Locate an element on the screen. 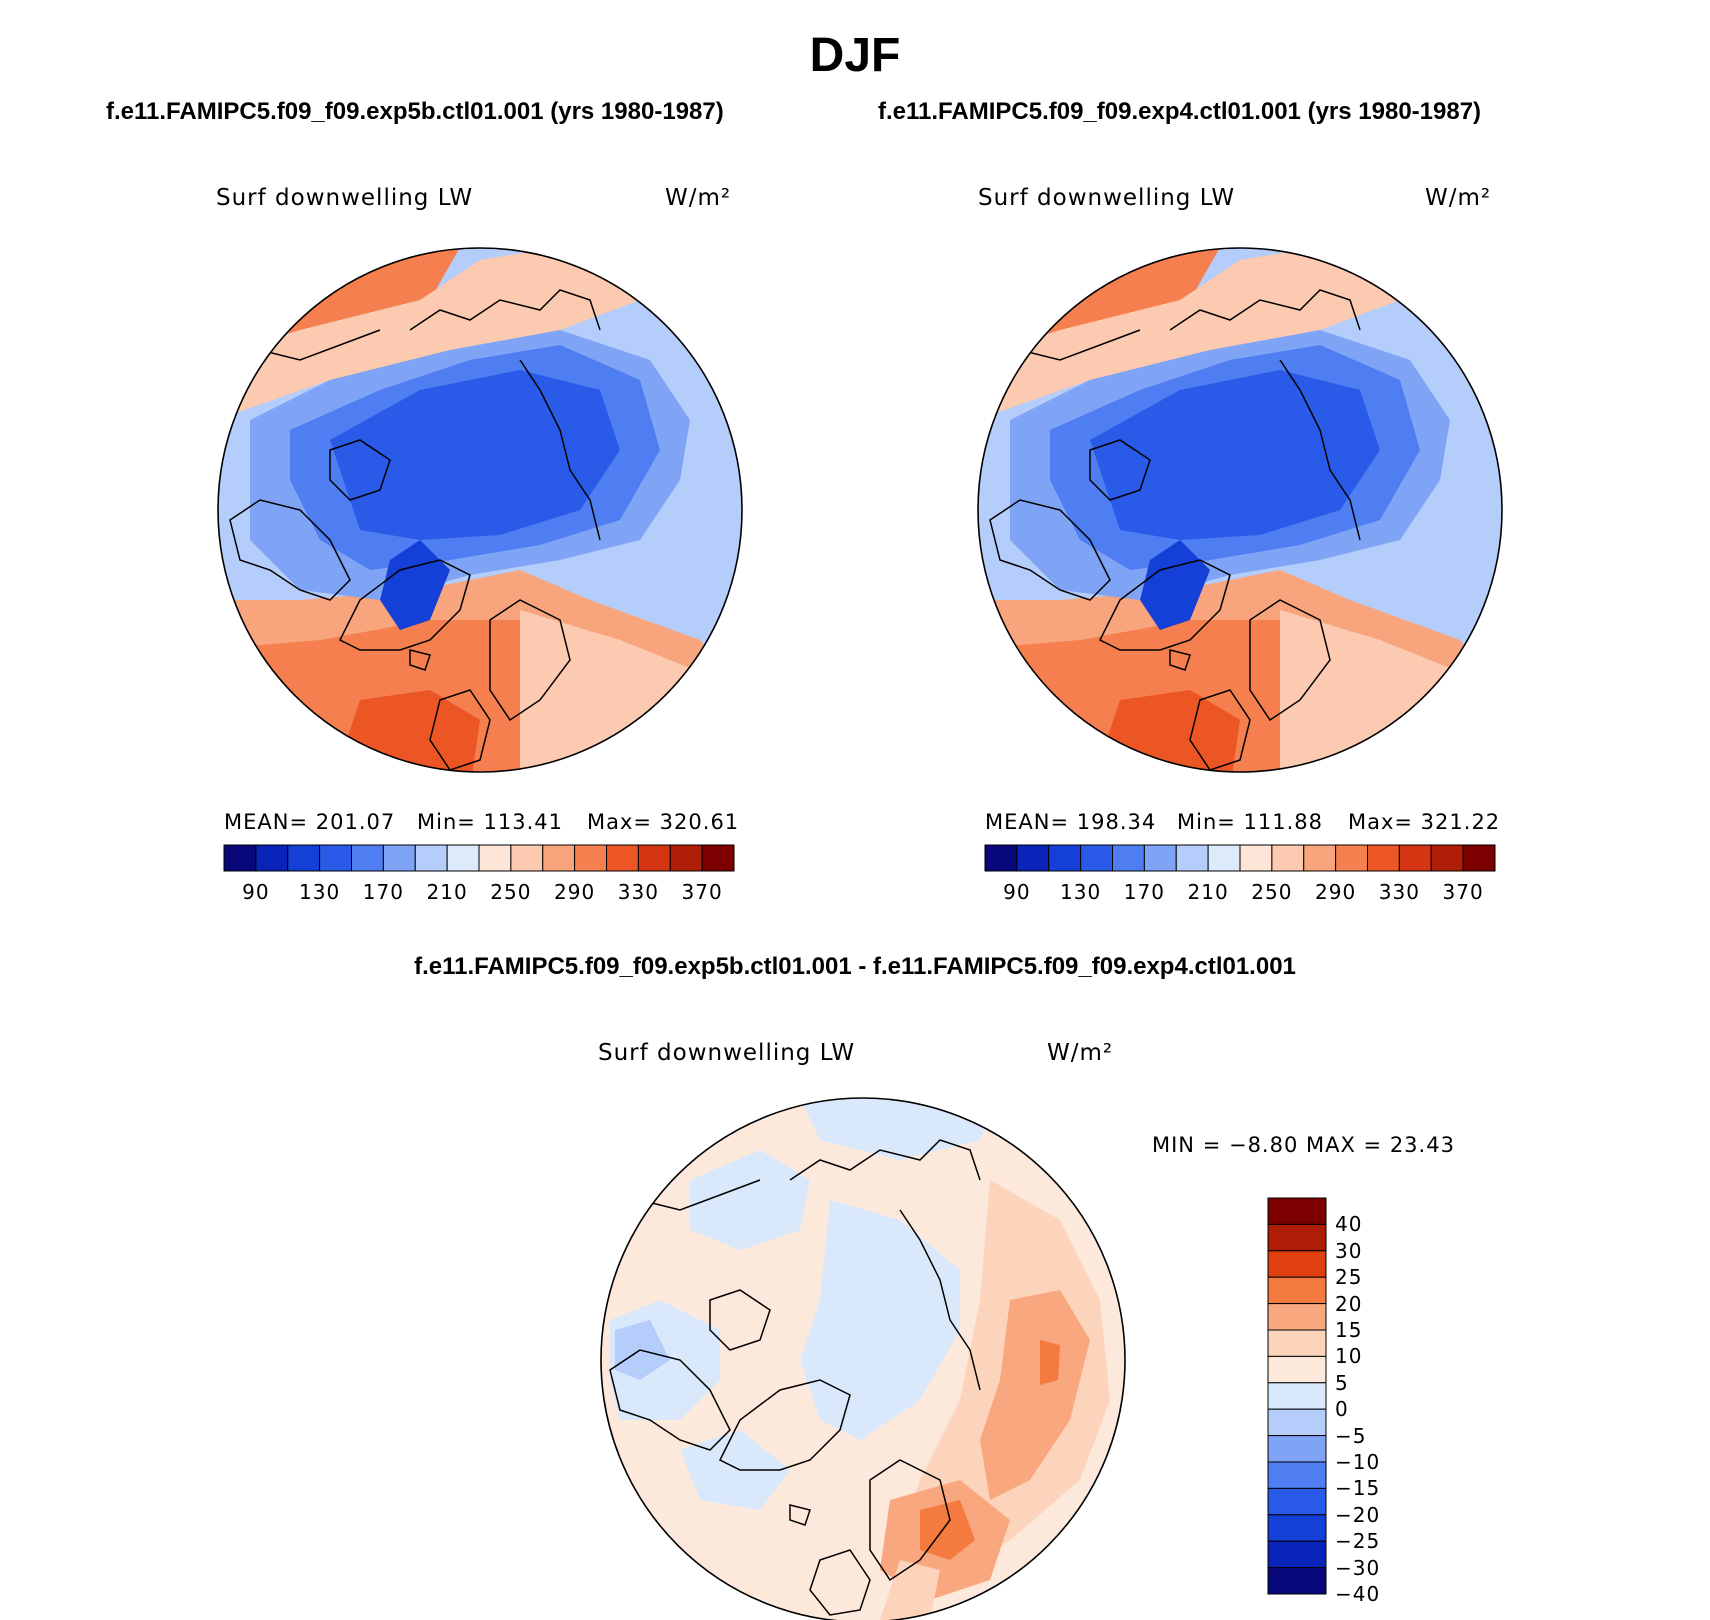  right-colorbar-tick-label: 290 is located at coordinates (1336, 892).